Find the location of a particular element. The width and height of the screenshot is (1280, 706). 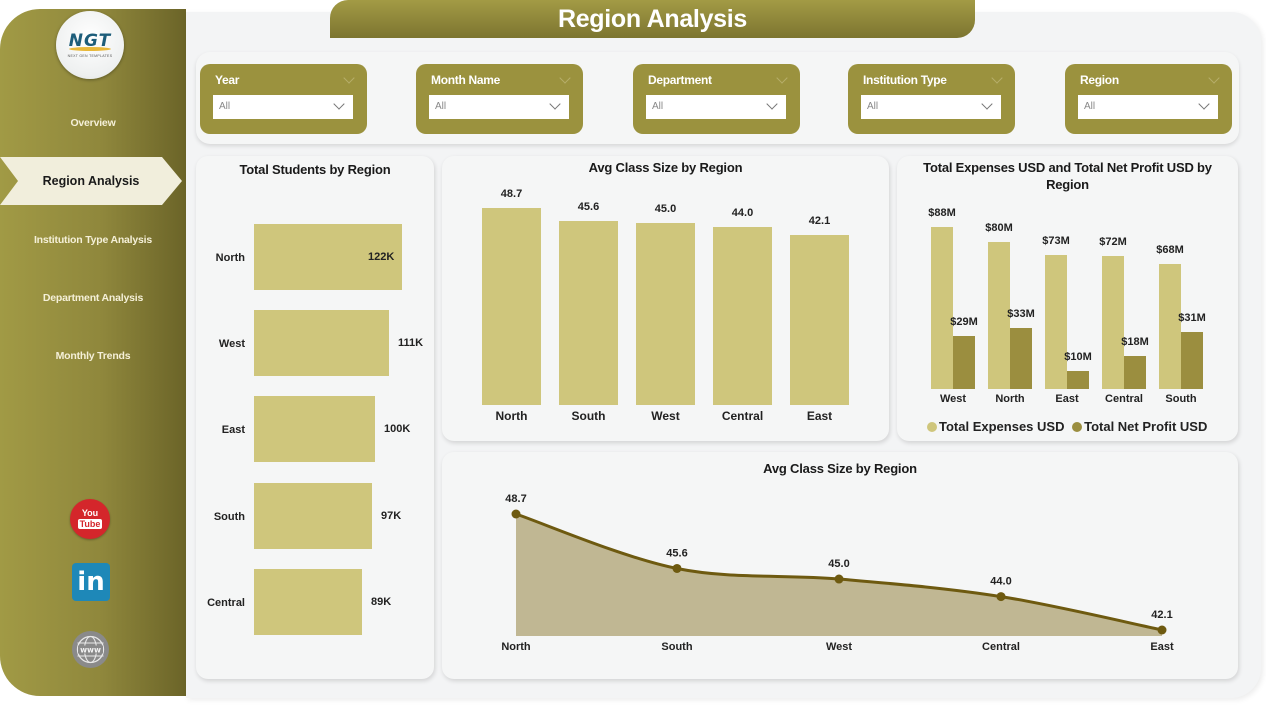

bar-row: West 111K is located at coordinates (315, 343).